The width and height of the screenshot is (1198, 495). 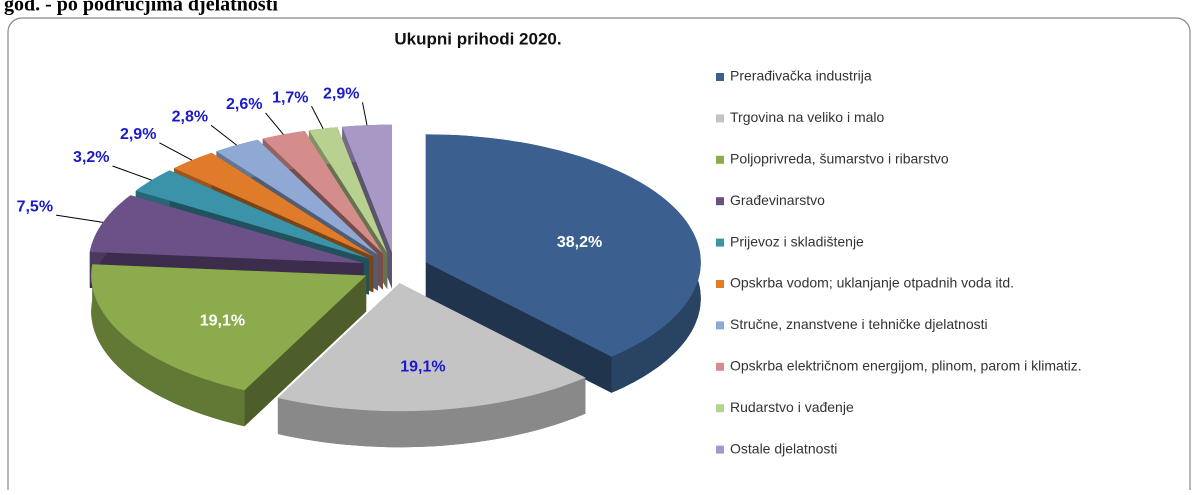 What do you see at coordinates (579, 242) in the screenshot?
I see `data-label: 38,2%` at bounding box center [579, 242].